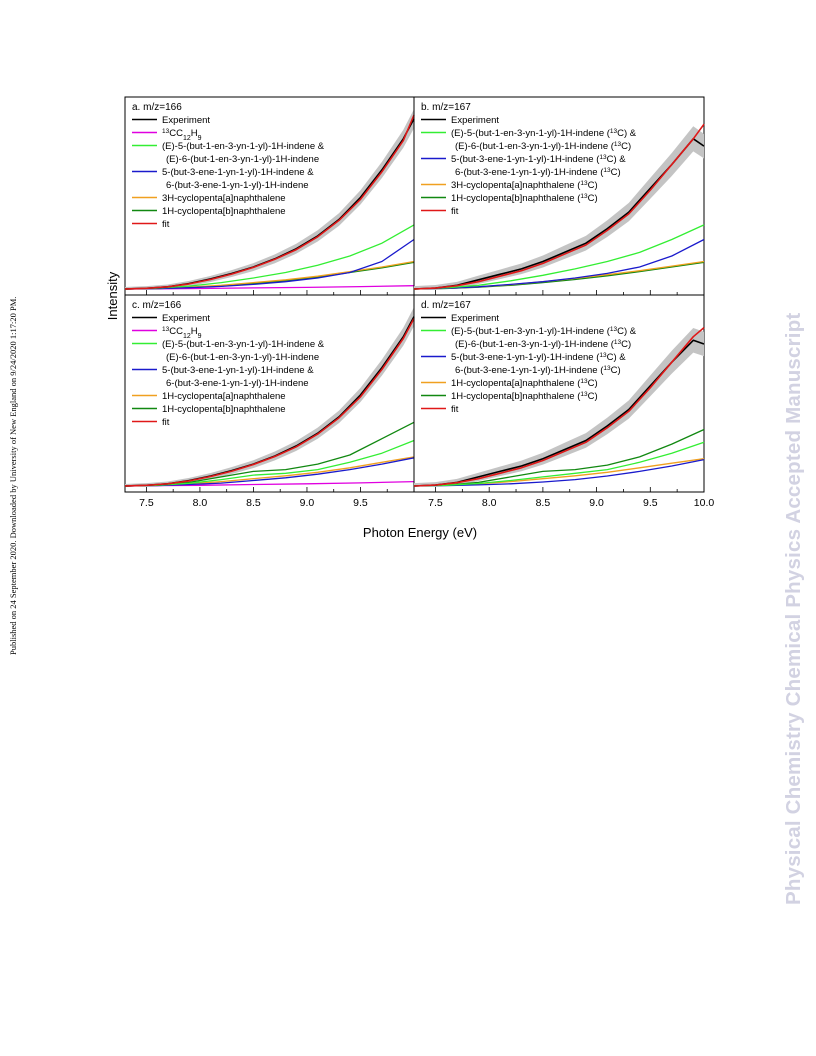 This screenshot has height=1056, width=816. What do you see at coordinates (224, 396) in the screenshot?
I see `legend-label: 1H-cyclopenta[a]naphthalene` at bounding box center [224, 396].